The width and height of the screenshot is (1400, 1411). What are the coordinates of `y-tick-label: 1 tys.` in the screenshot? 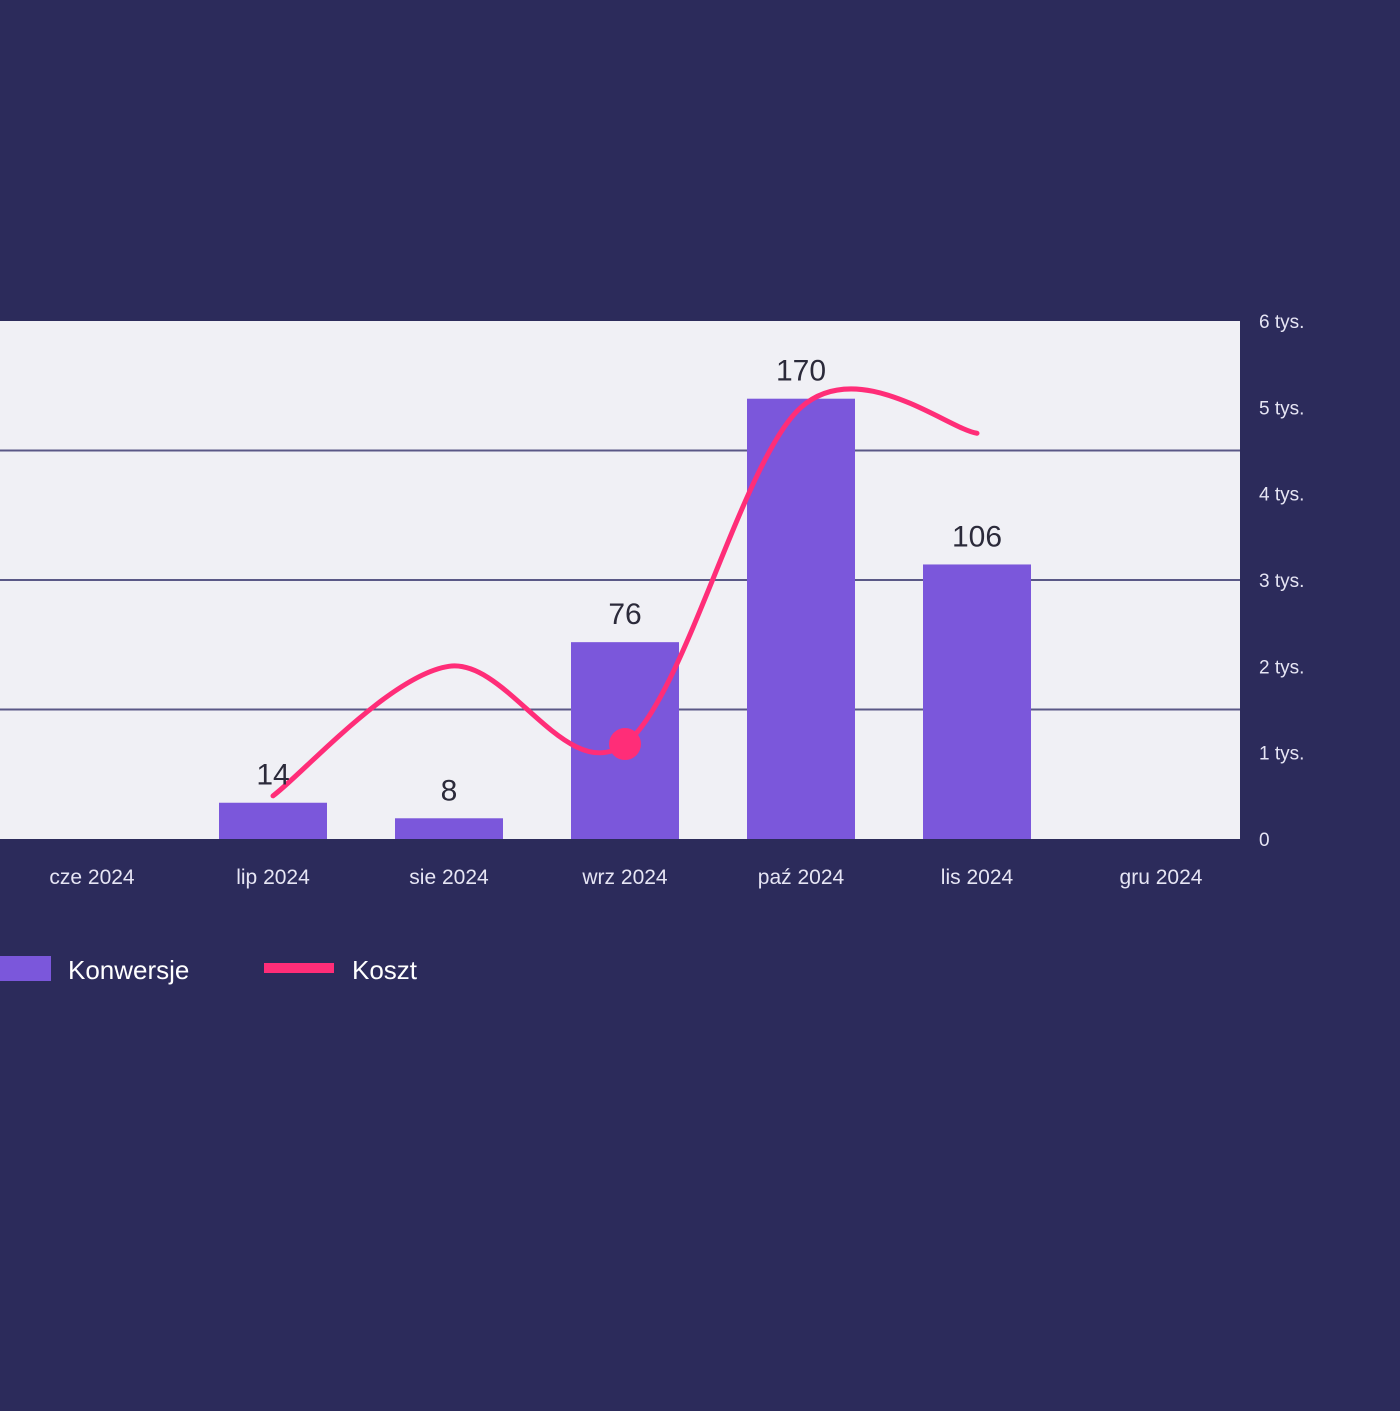 It's located at (1281, 754).